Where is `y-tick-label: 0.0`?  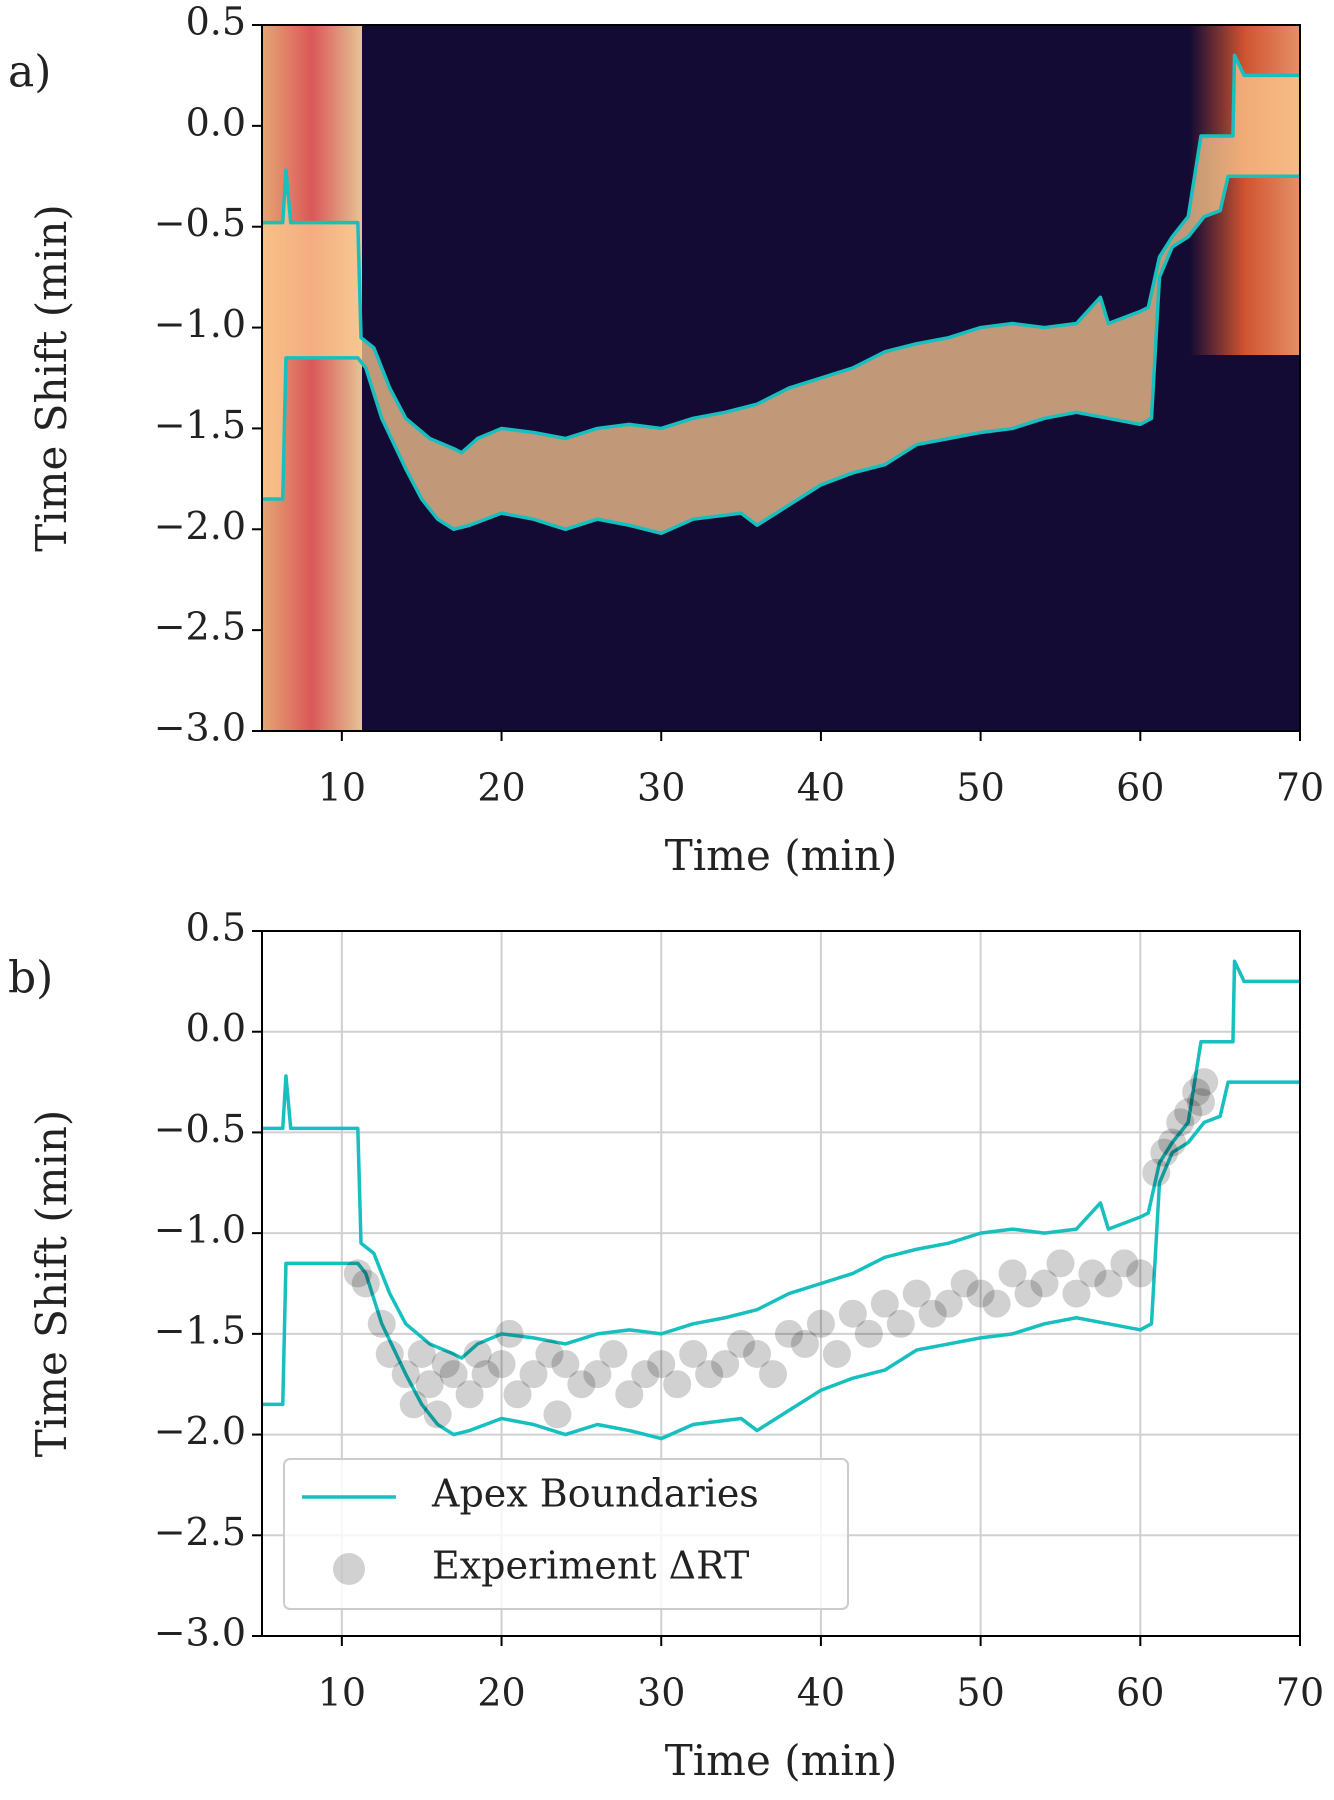
y-tick-label: 0.0 is located at coordinates (216, 1028).